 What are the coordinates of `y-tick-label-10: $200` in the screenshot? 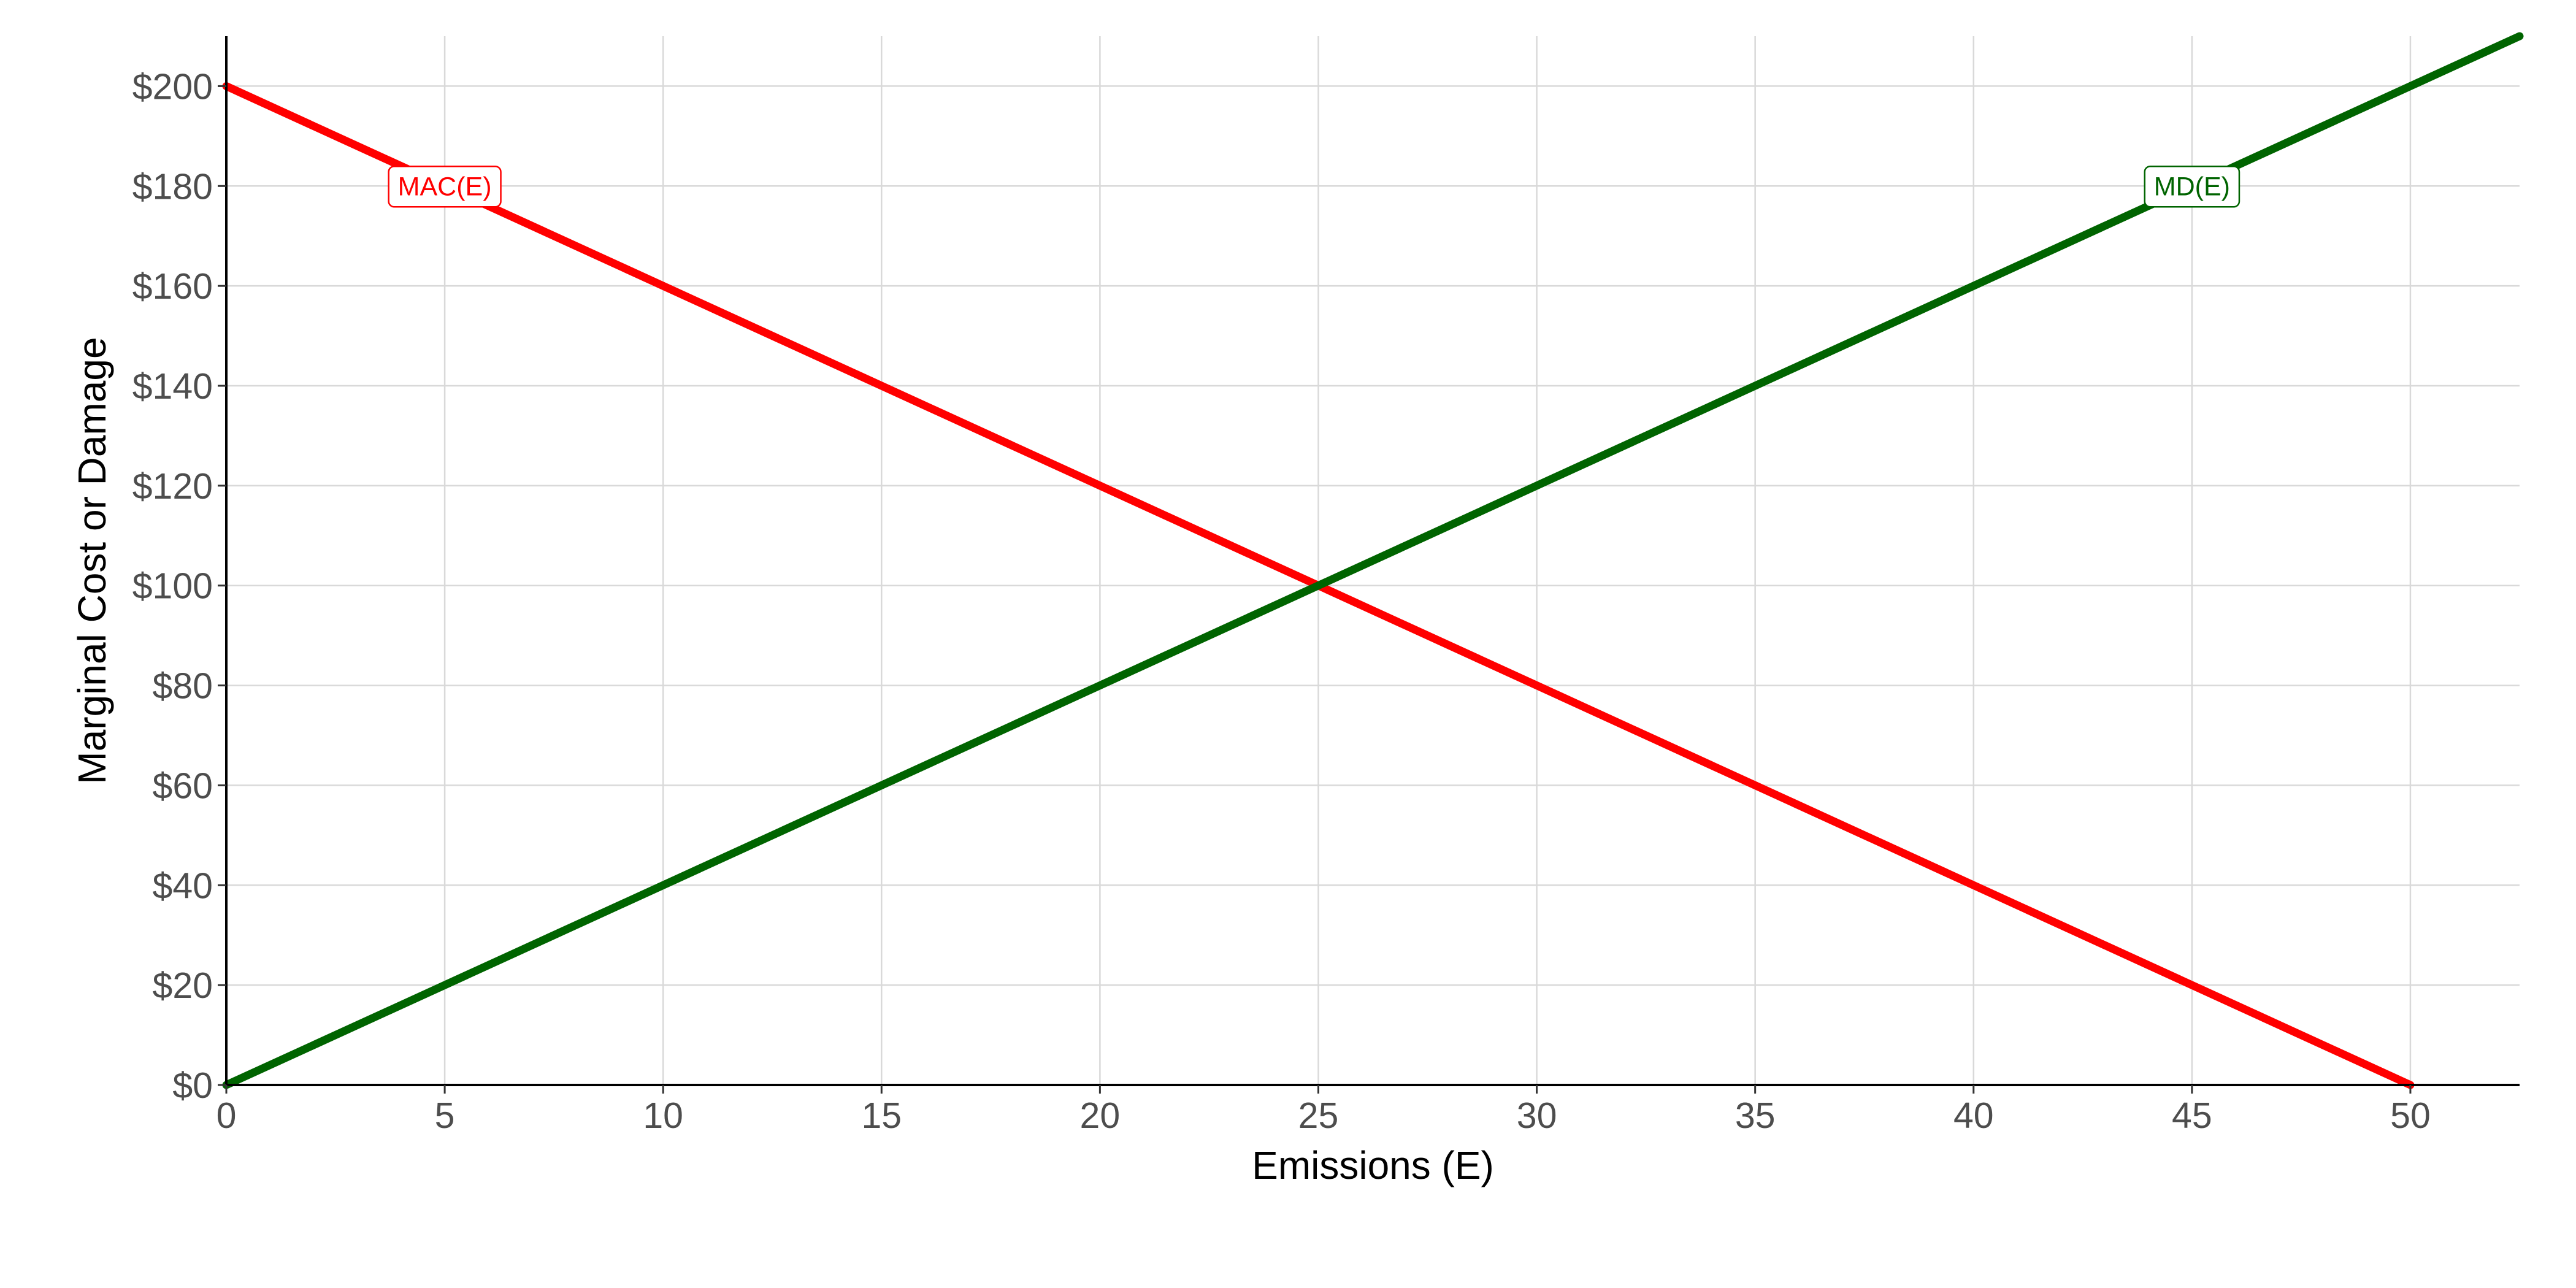 It's located at (172, 86).